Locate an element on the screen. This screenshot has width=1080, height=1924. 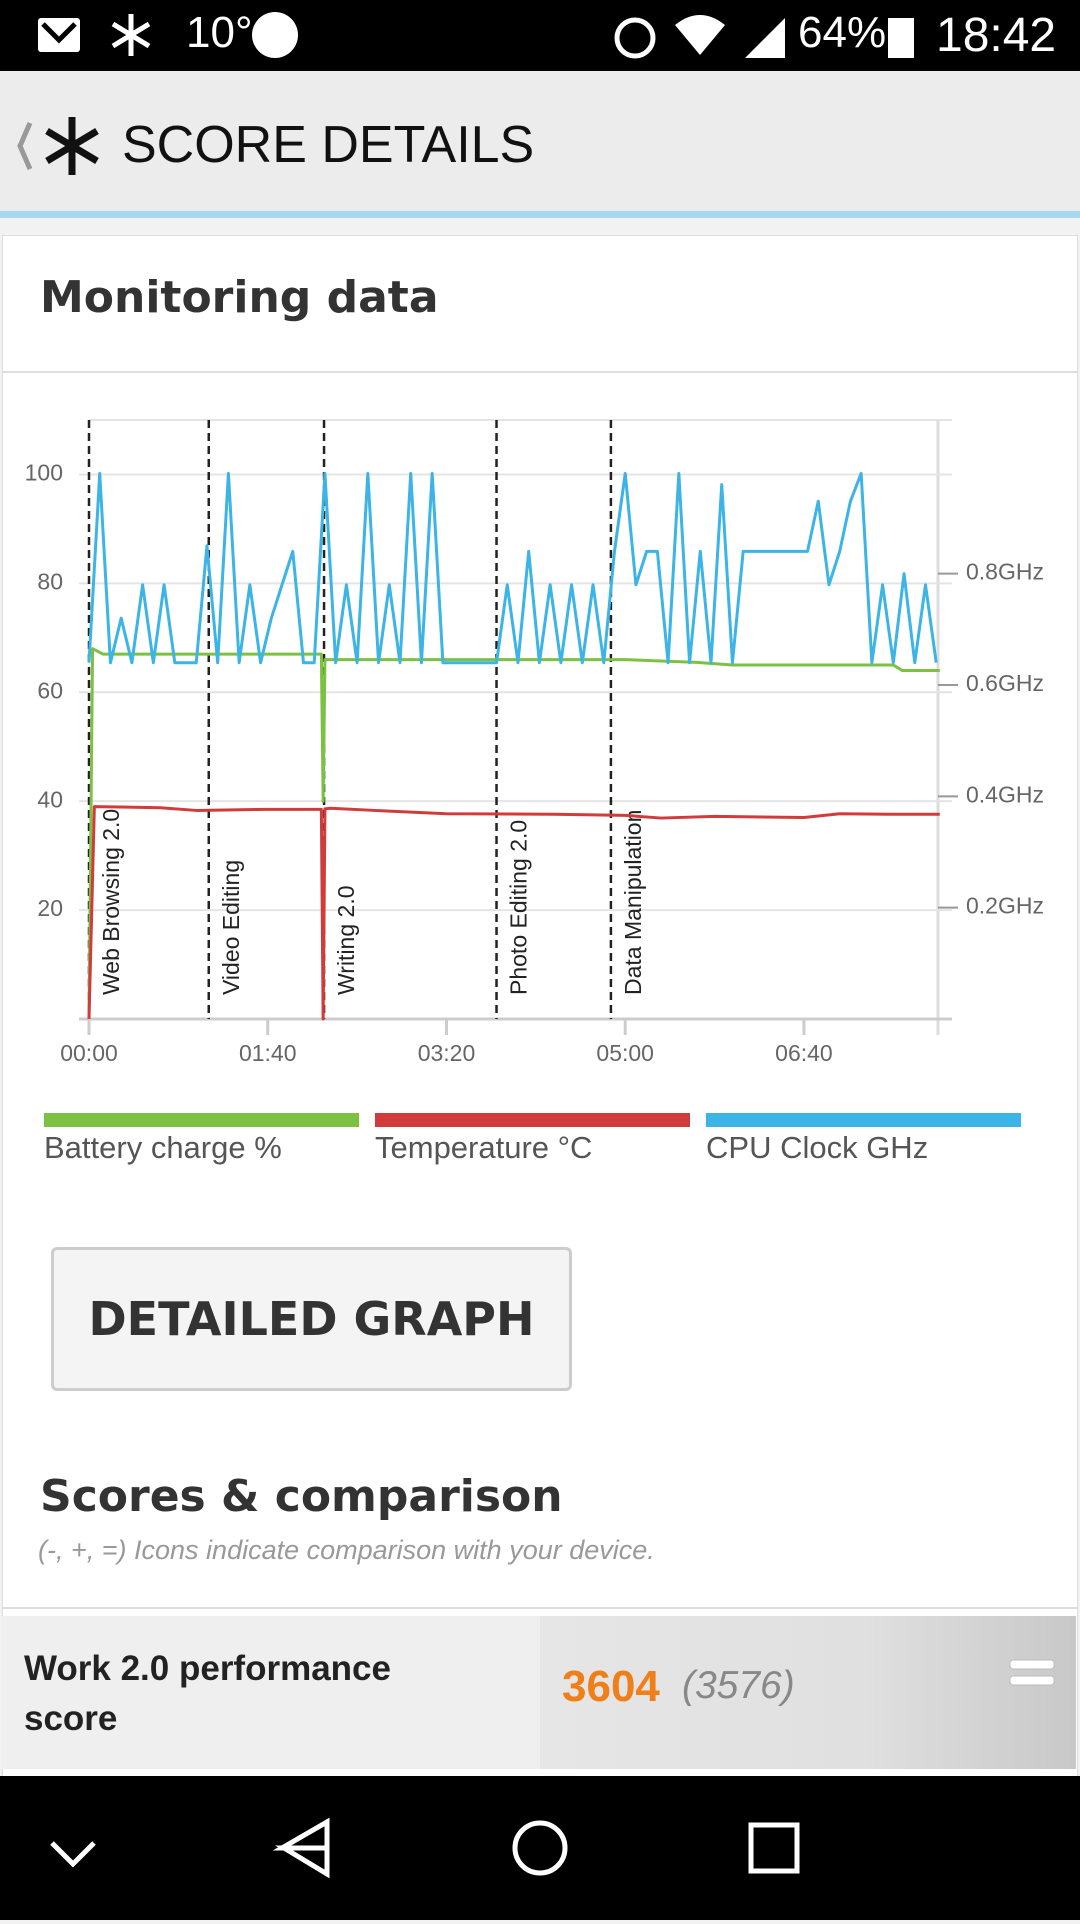
score-row: Work 2.0 performance score 3604 (3576) is located at coordinates (539, 1692).